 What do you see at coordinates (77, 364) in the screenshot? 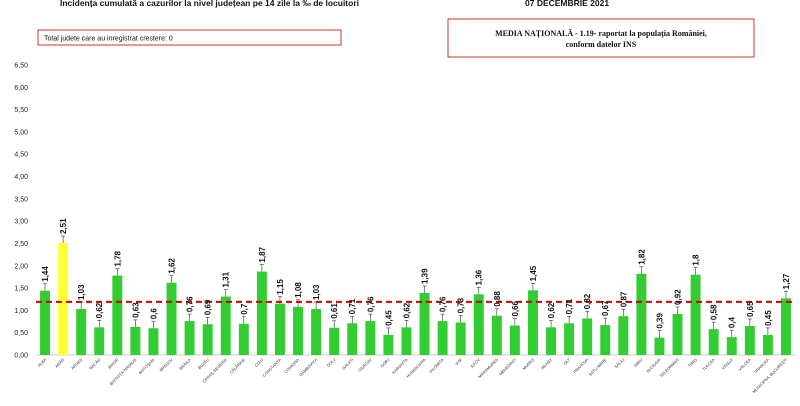
I see `category-label: ARGEȘ` at bounding box center [77, 364].